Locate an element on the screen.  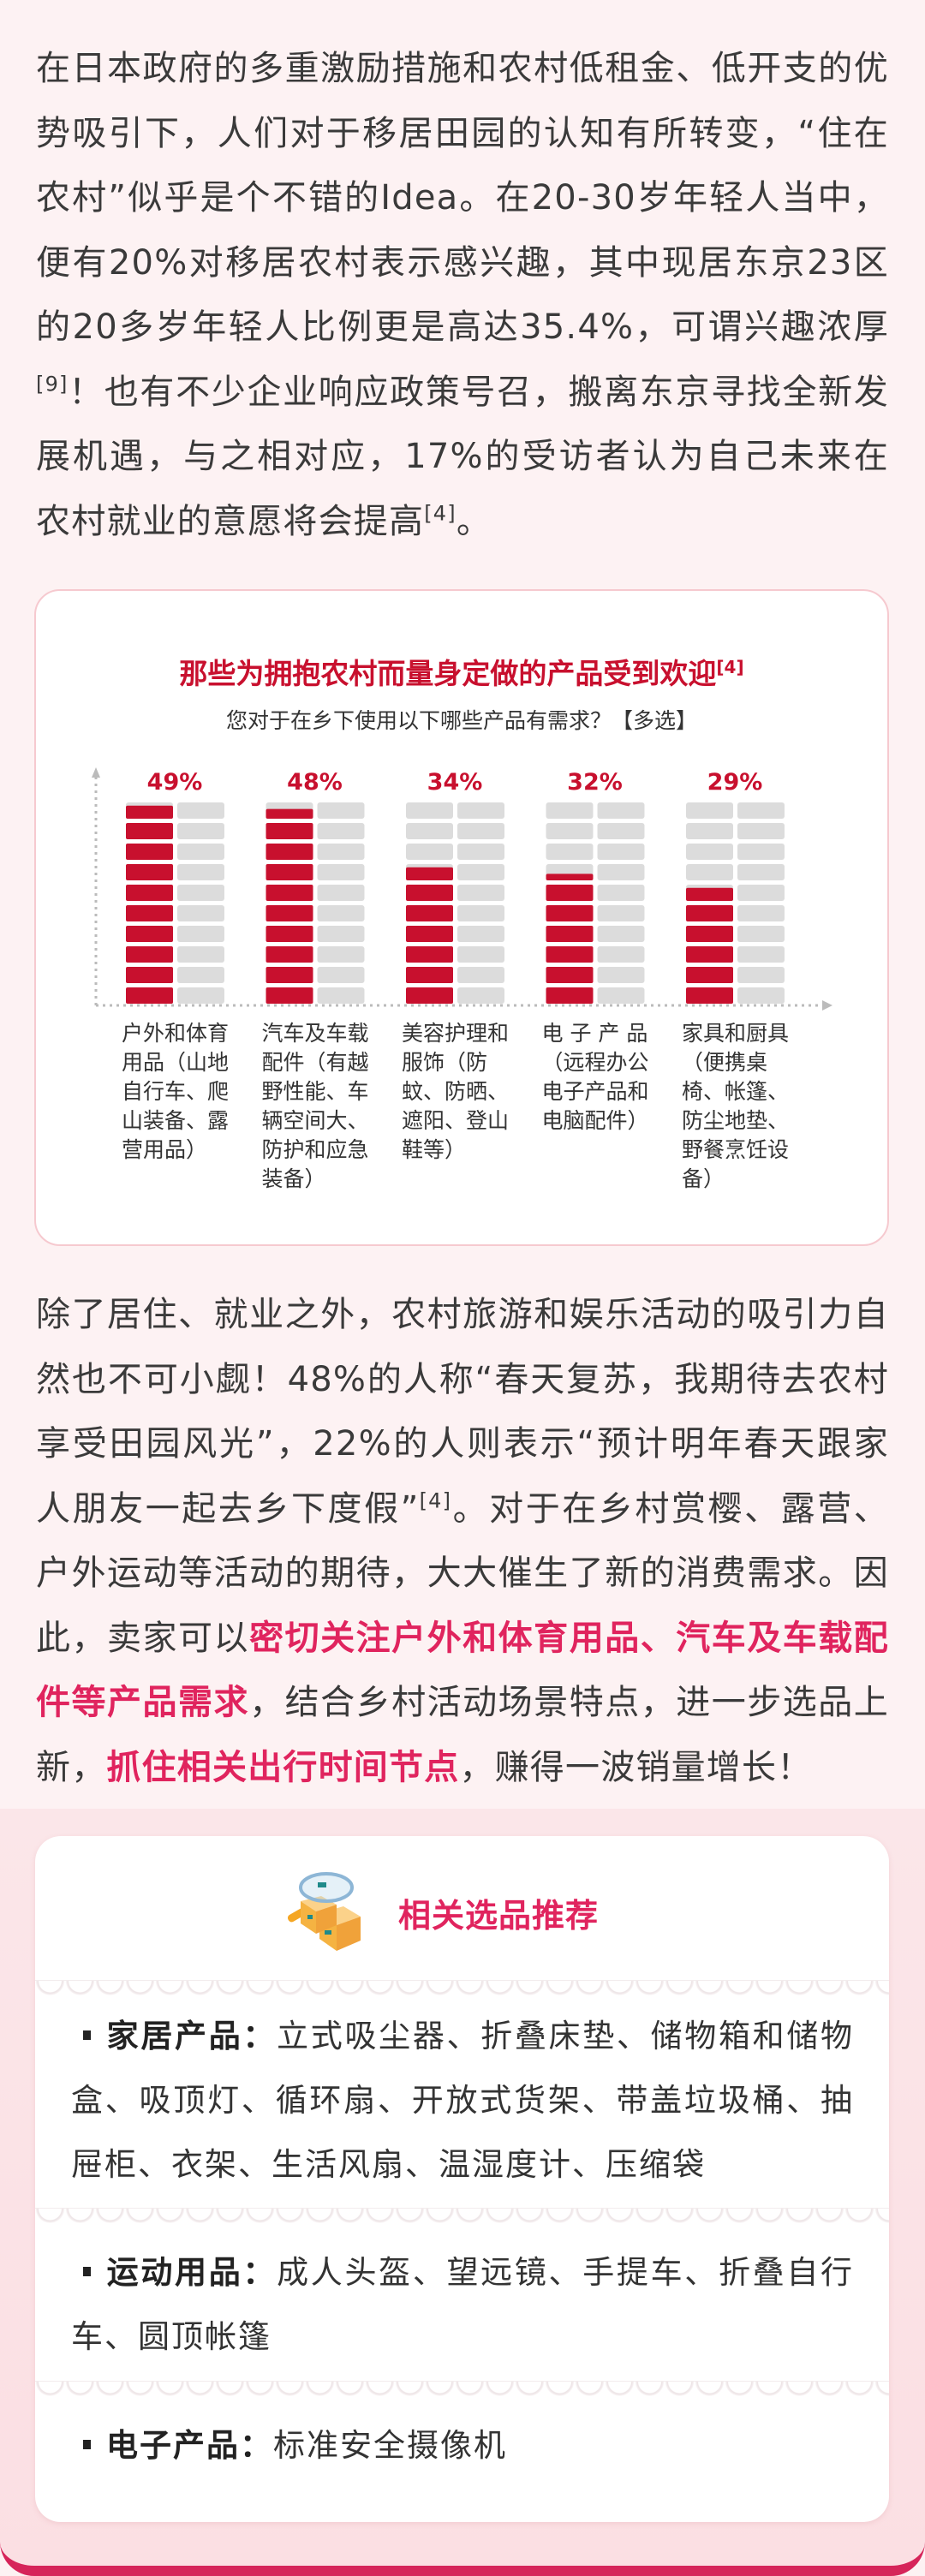
y-axis-arrow-icon is located at coordinates (96, 772).